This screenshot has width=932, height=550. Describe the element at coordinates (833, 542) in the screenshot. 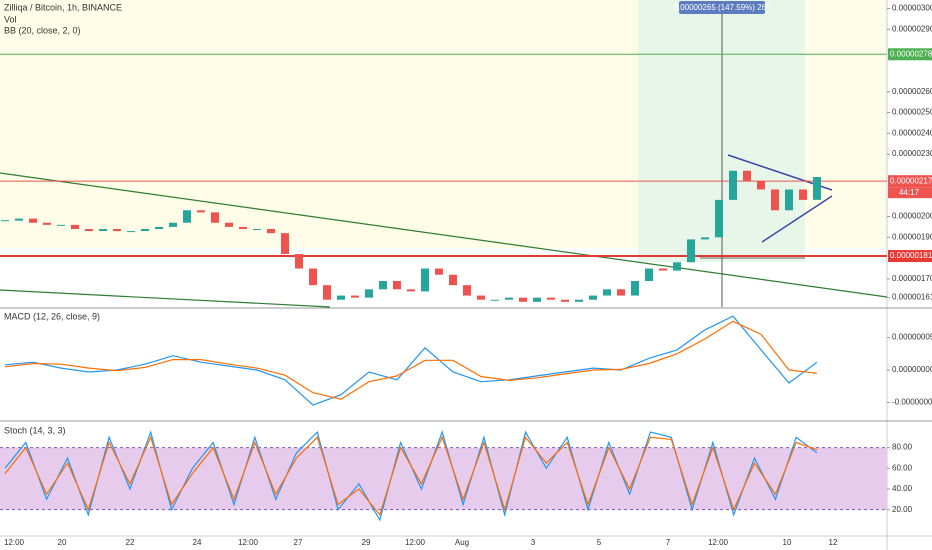

I see `x-tick-label: 12` at that location.